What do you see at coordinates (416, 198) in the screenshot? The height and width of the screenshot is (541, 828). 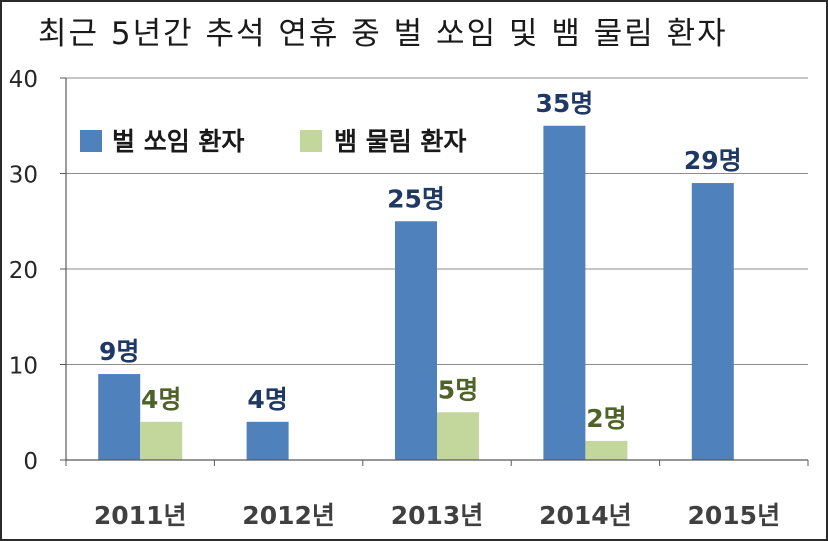 I see `data-label: 25명` at bounding box center [416, 198].